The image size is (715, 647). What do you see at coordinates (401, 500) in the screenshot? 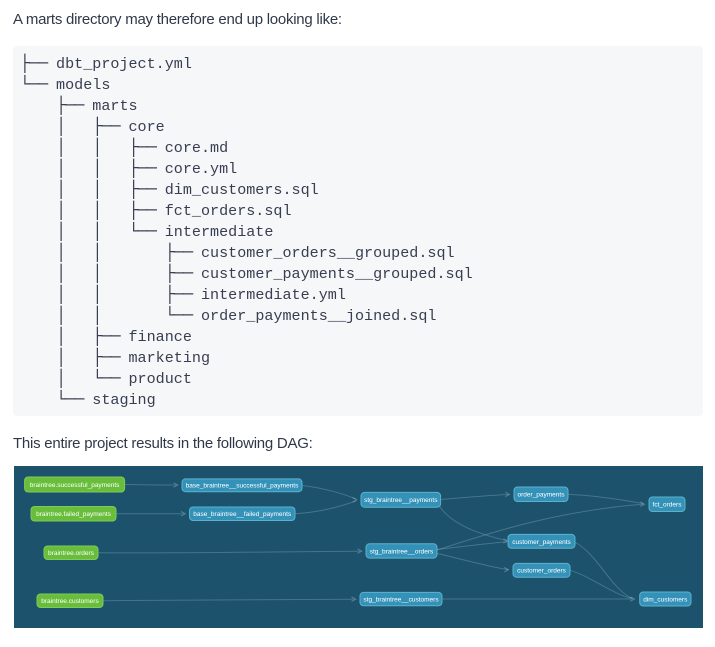
I see `svg-text: stg_braintree__payments` at bounding box center [401, 500].